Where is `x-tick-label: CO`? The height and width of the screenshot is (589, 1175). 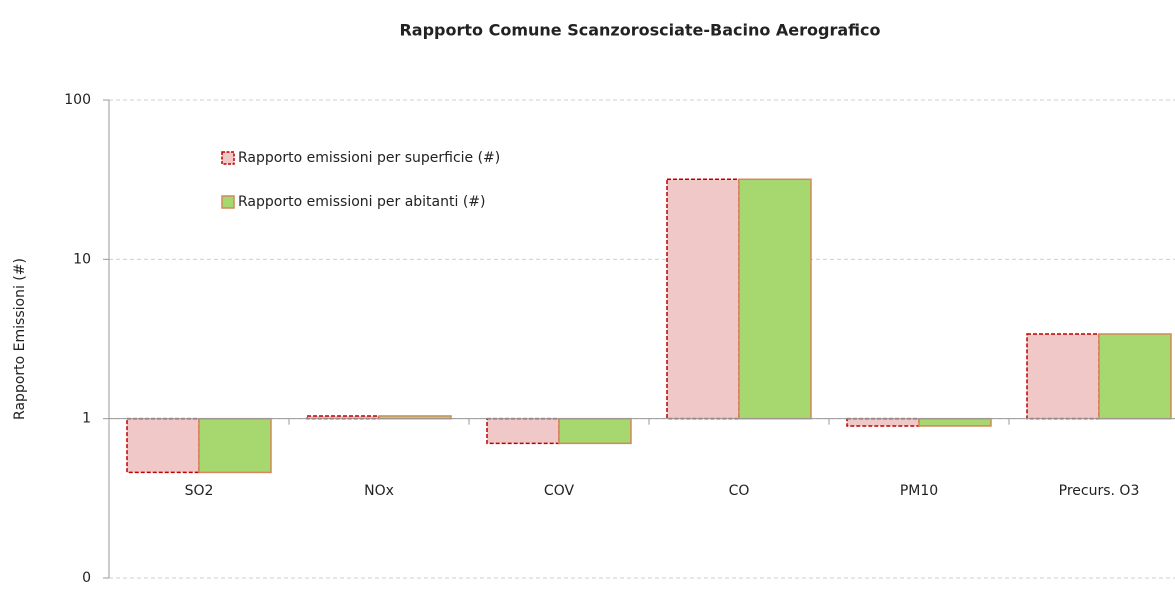 x-tick-label: CO is located at coordinates (739, 491).